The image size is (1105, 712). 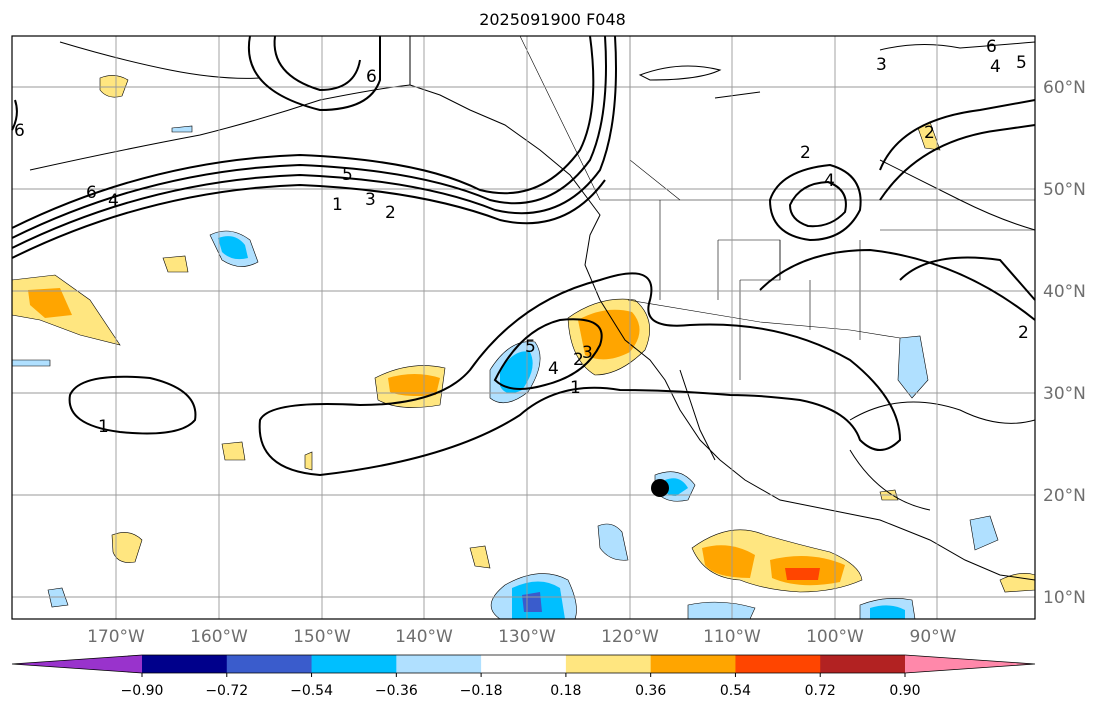 What do you see at coordinates (116, 637) in the screenshot?
I see `lon-label: 170°W` at bounding box center [116, 637].